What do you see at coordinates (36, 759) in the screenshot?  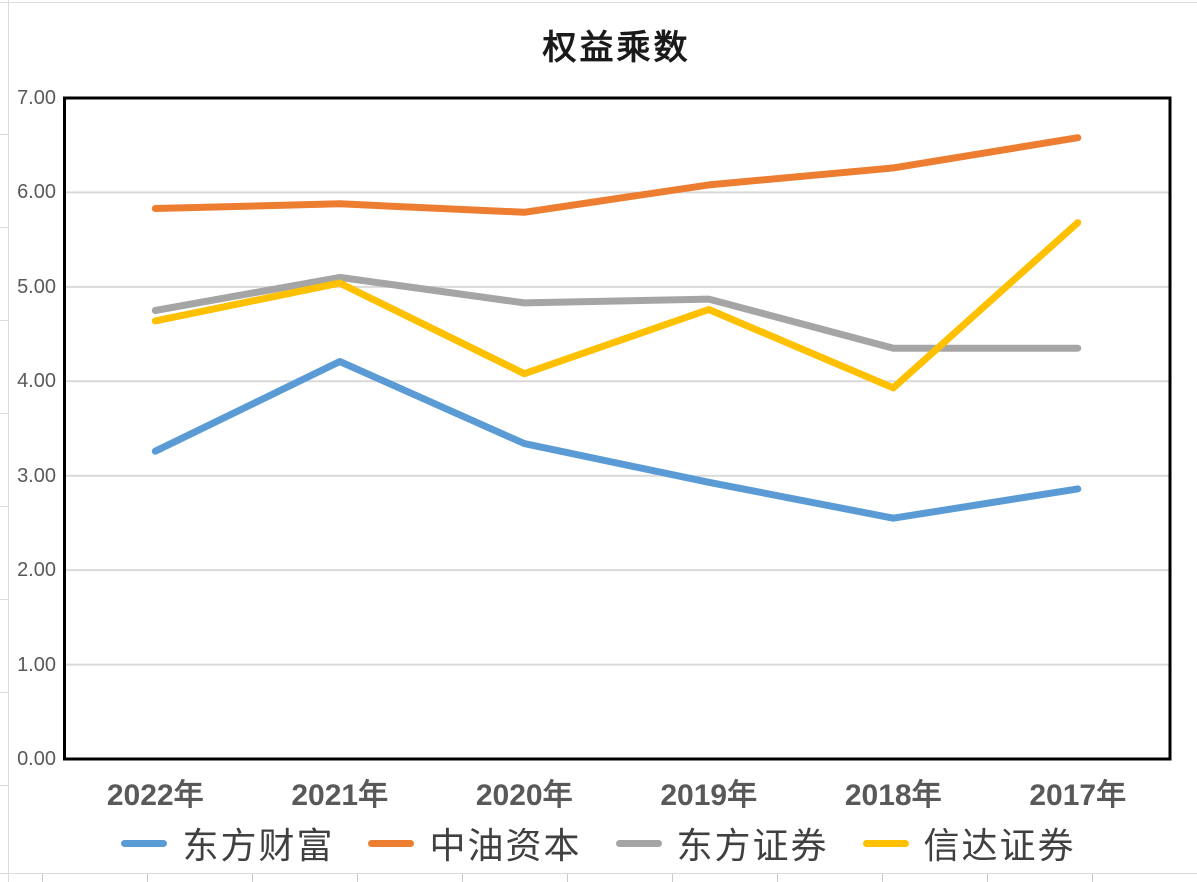 I see `y-tick-label: 0.00` at bounding box center [36, 759].